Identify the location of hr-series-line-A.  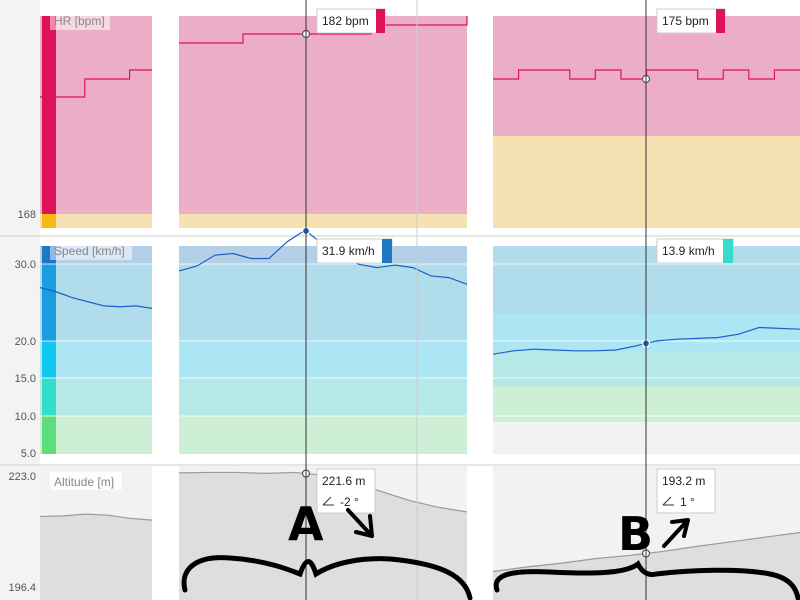
(323, 30).